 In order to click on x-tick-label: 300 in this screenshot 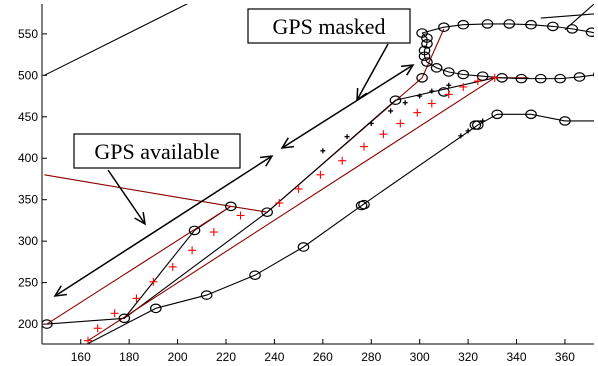, I will do `click(420, 357)`.